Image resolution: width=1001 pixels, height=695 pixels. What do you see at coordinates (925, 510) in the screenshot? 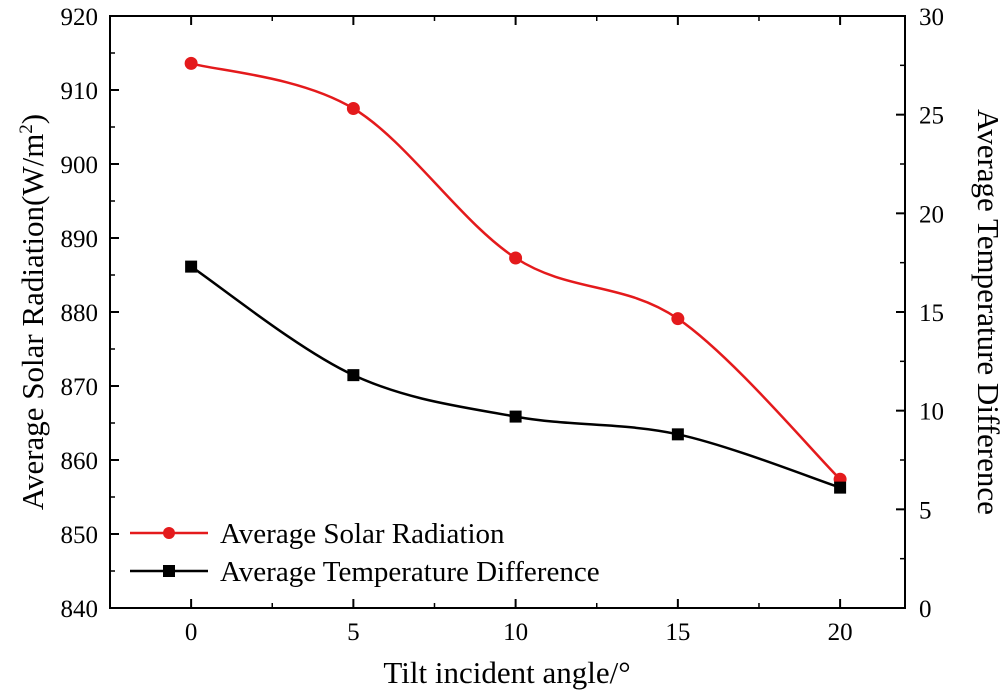
I see `right-y-tick-label: 5` at bounding box center [925, 510].